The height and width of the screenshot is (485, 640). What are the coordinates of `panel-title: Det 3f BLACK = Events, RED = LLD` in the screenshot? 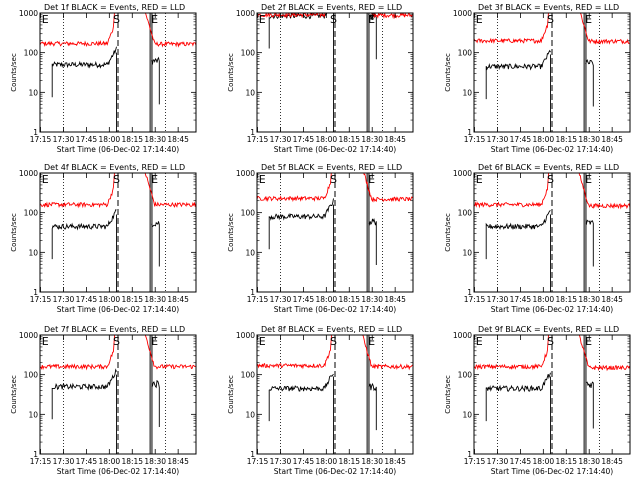 It's located at (548, 7).